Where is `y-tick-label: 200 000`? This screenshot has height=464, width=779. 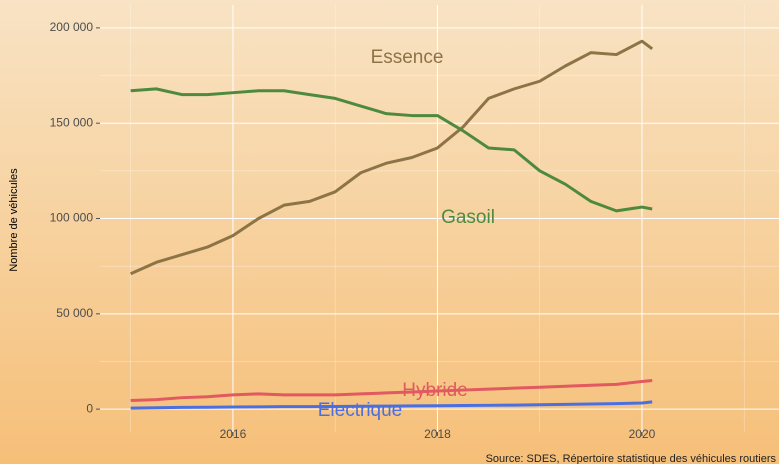 y-tick-label: 200 000 is located at coordinates (72, 27).